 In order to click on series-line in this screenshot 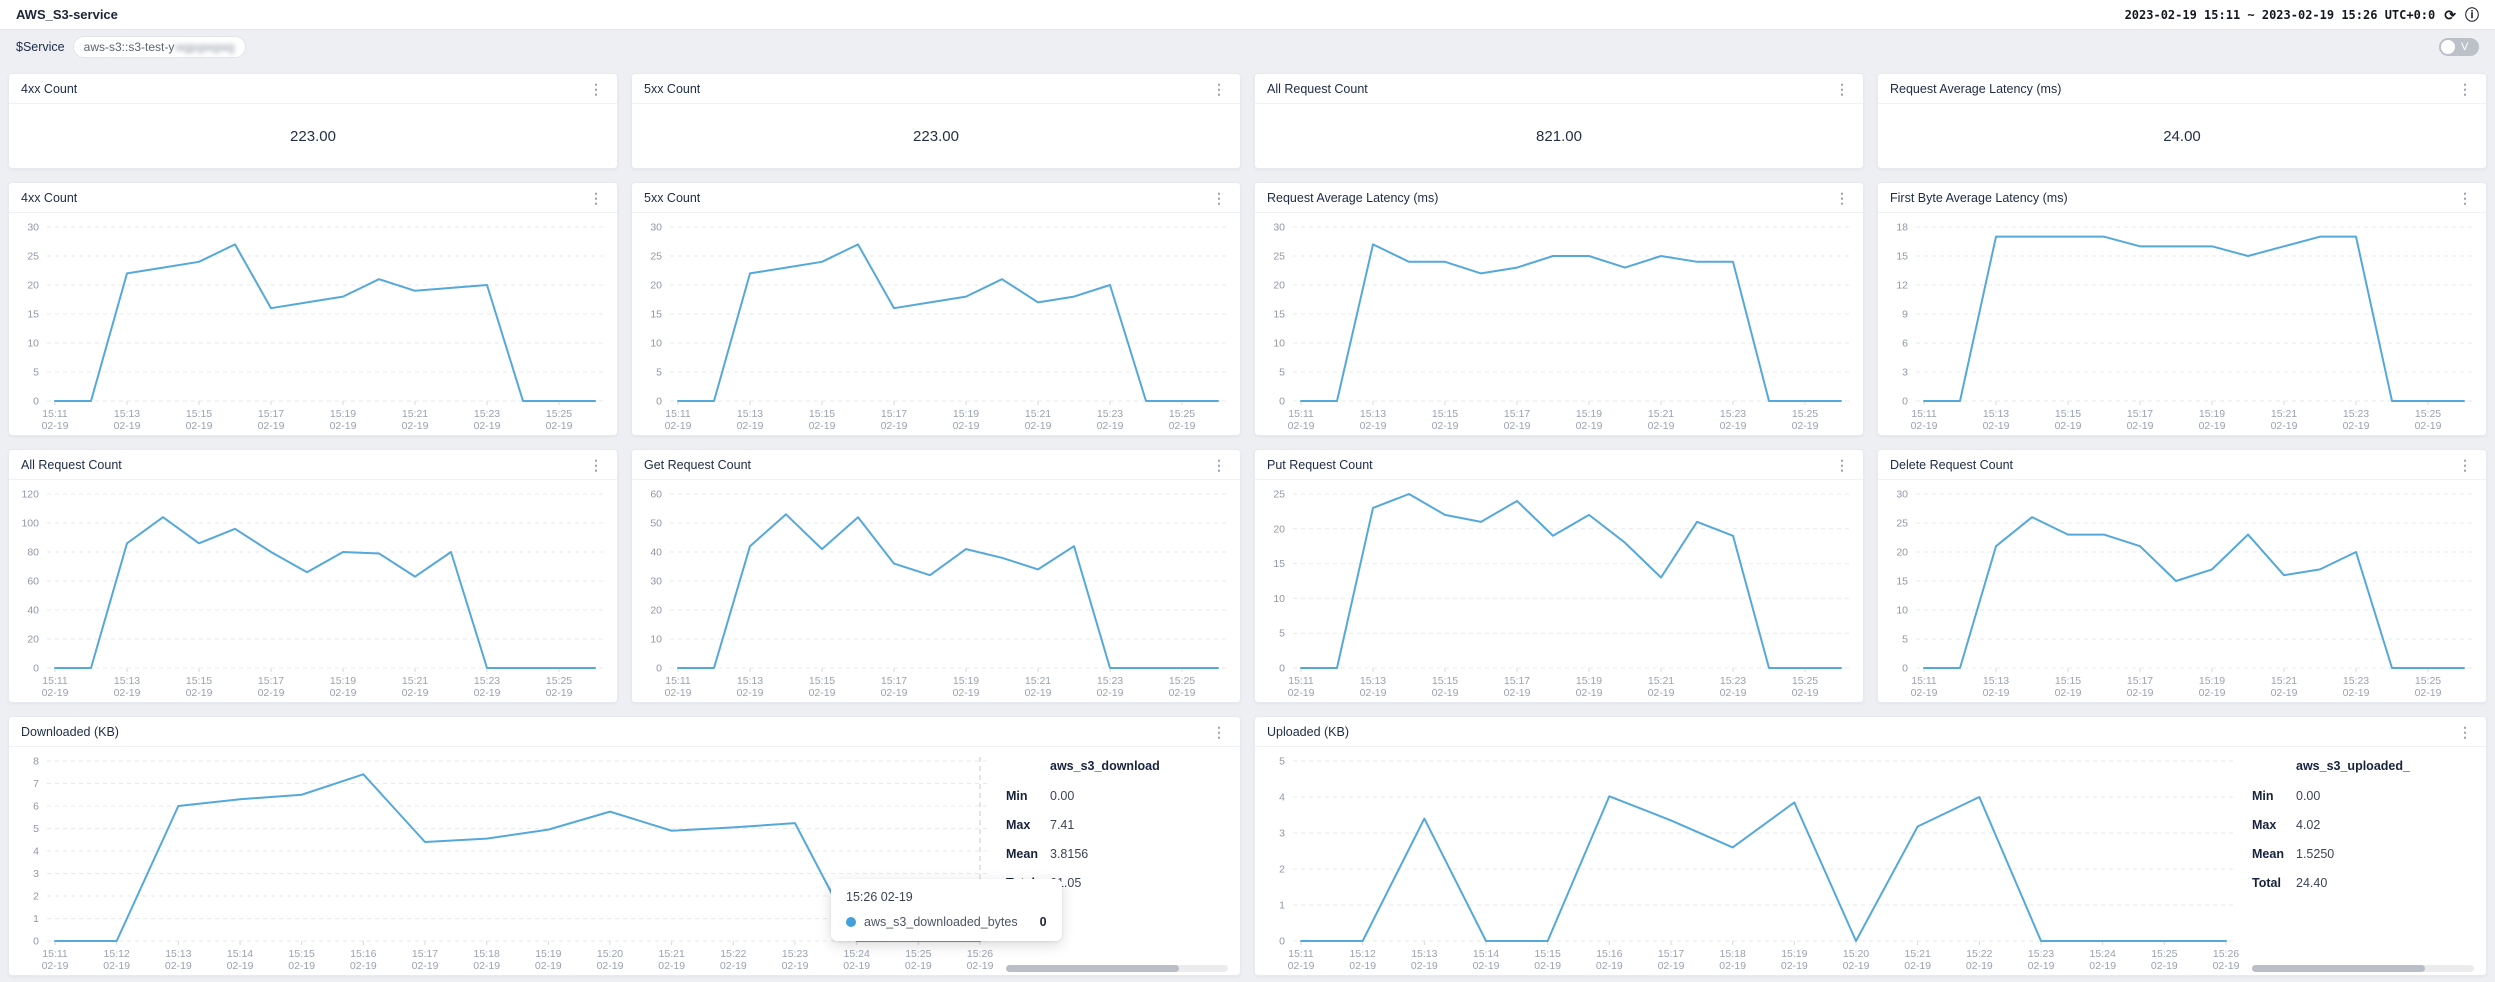, I will do `click(2194, 592)`.